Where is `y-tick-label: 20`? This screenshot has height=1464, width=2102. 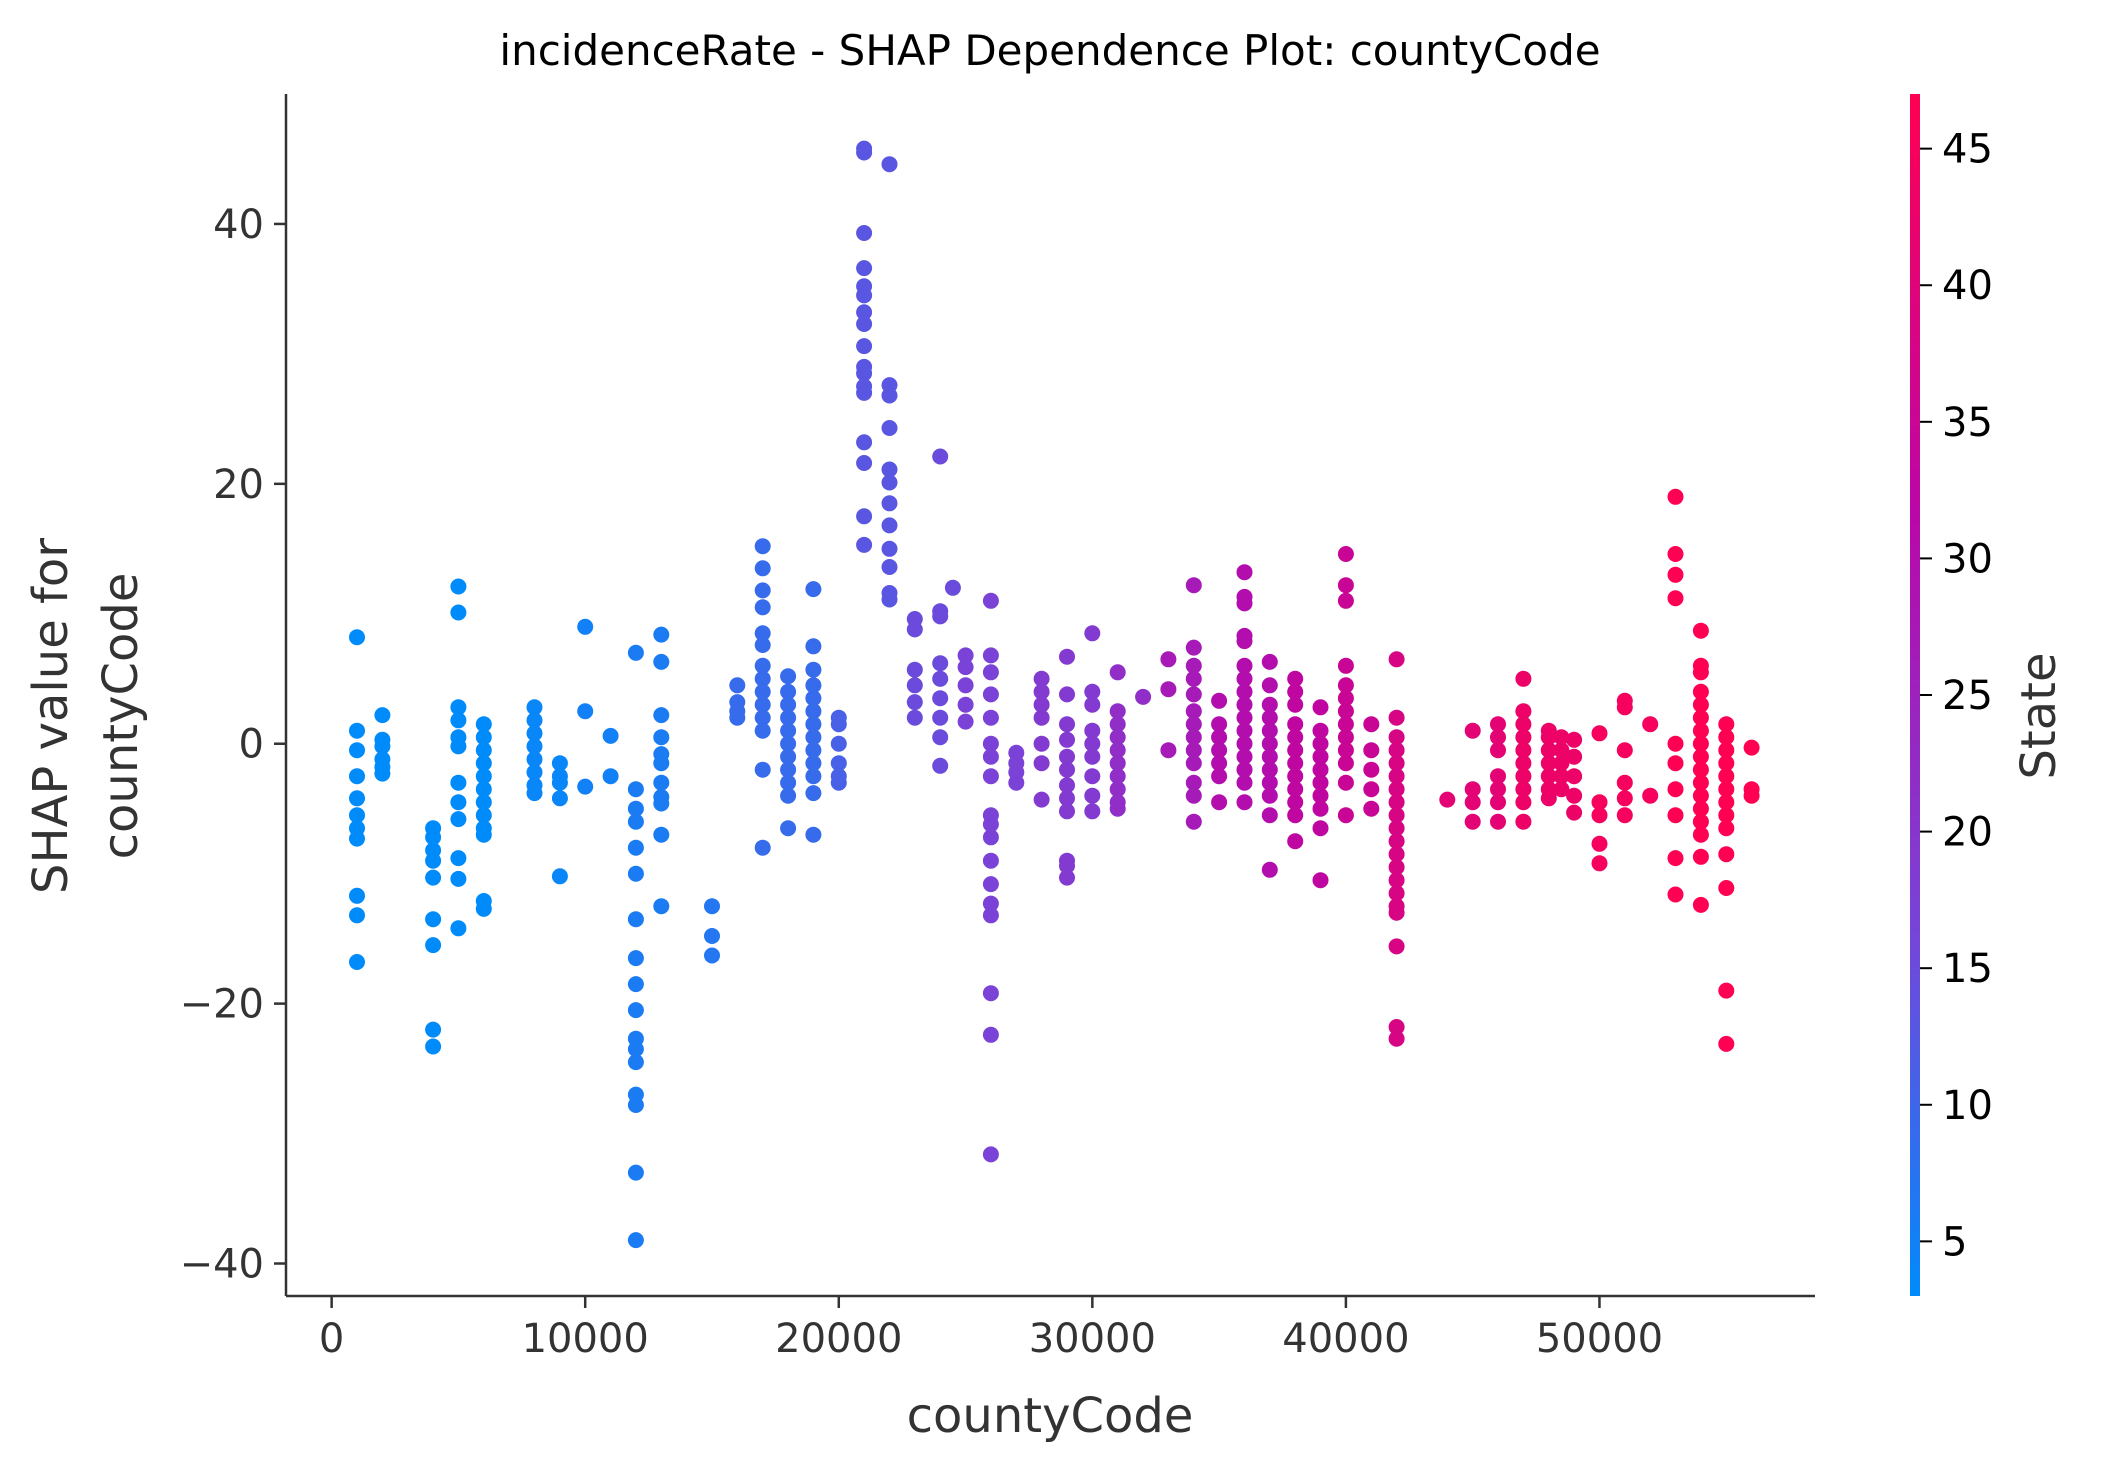
y-tick-label: 20 is located at coordinates (238, 485).